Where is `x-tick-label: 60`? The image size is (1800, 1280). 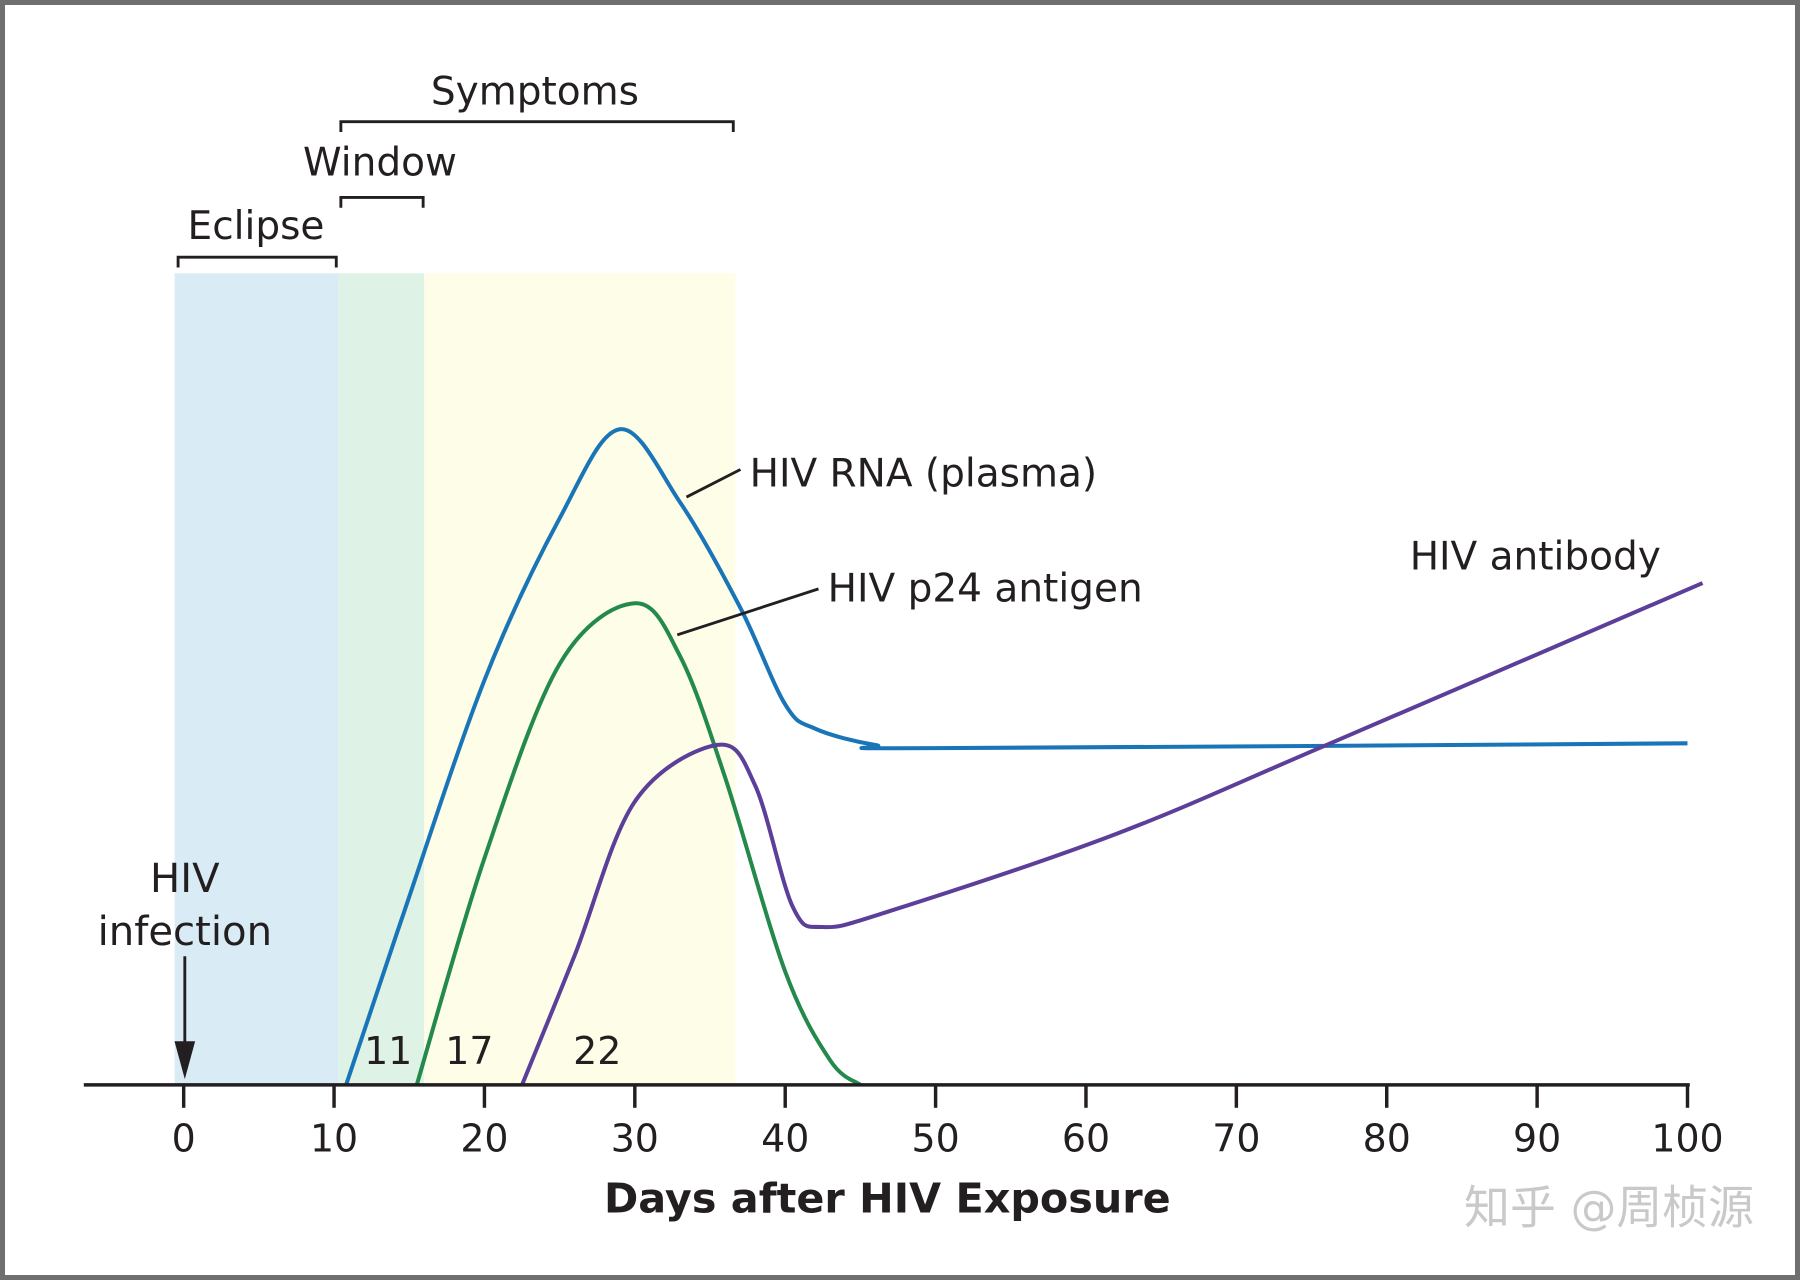
x-tick-label: 60 is located at coordinates (1086, 1138).